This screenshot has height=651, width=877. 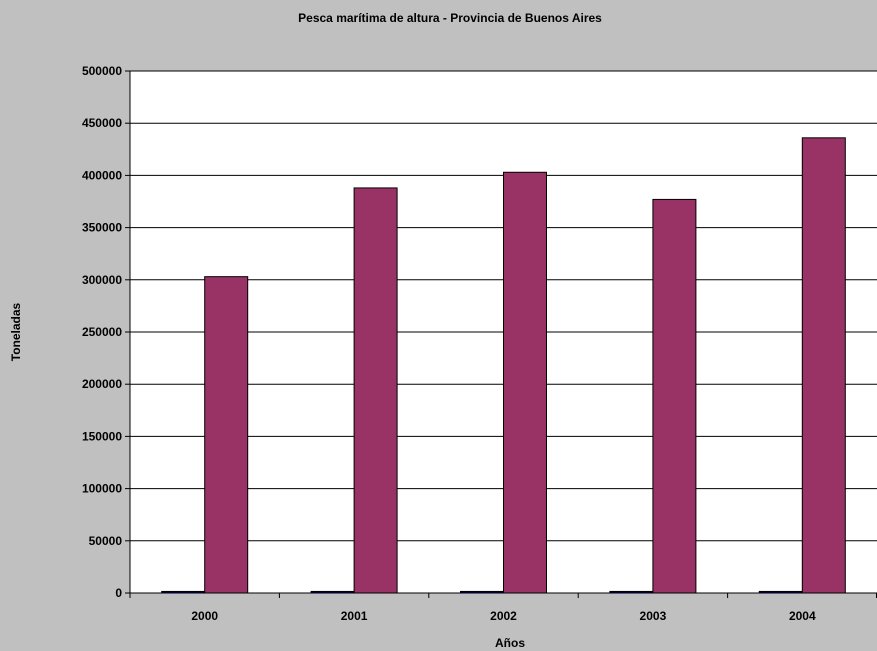 I want to click on x-tick-label: 2002, so click(x=503, y=616).